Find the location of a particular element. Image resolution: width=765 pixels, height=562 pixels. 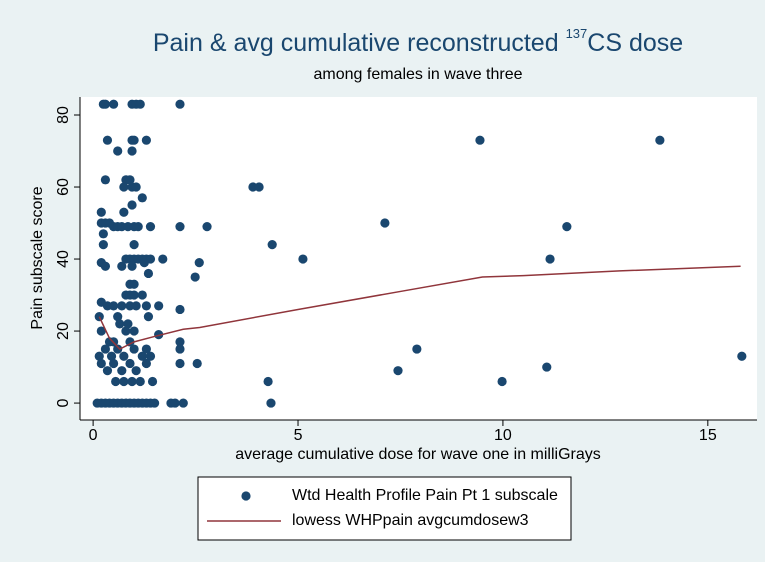

legend is located at coordinates (384, 508).